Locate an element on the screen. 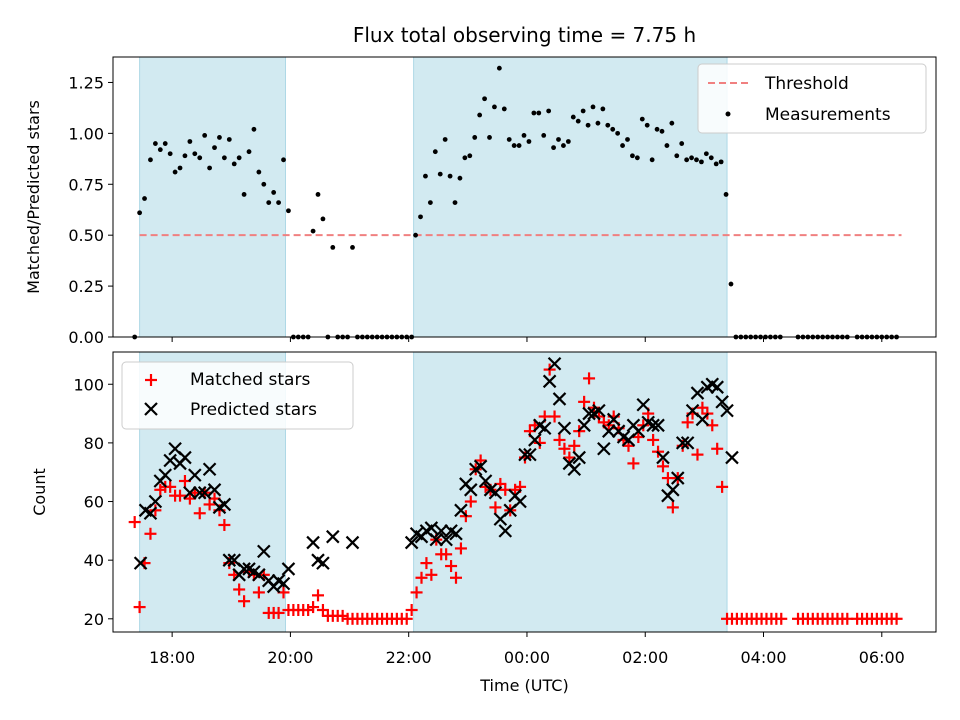 The height and width of the screenshot is (720, 960). y-tick-label: 60 is located at coordinates (94, 502).